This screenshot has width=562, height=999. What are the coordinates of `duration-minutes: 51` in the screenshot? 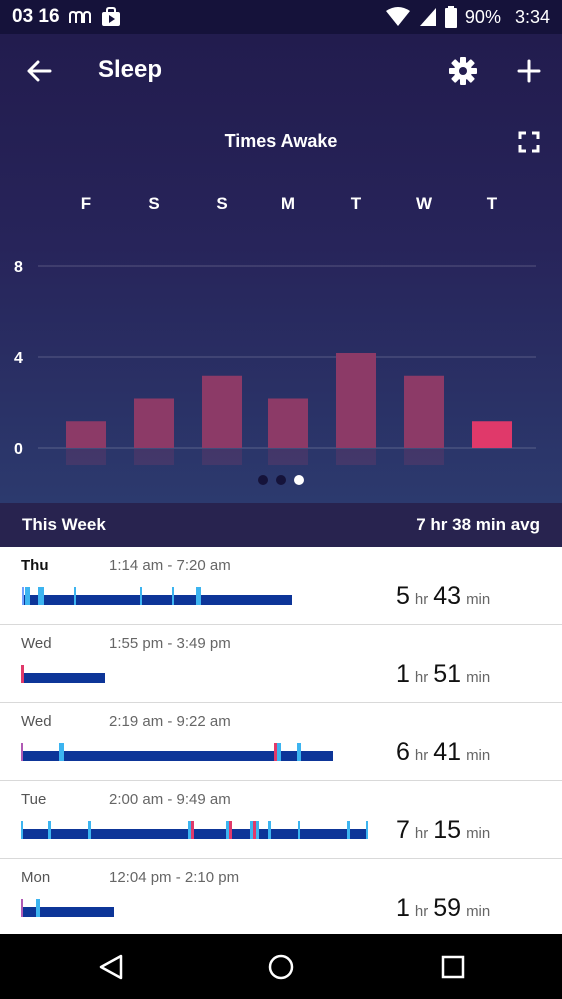 It's located at (447, 674).